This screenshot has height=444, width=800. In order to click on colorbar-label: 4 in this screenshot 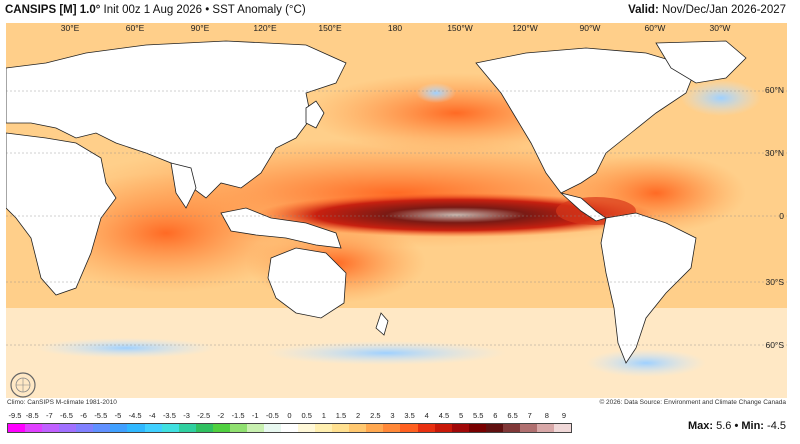, I will do `click(426, 415)`.